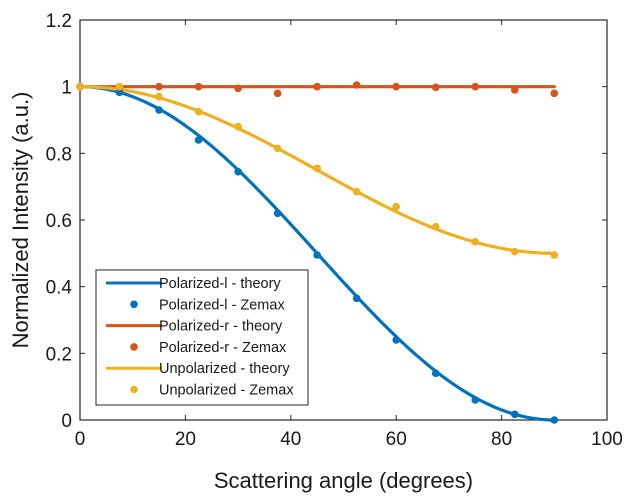  I want to click on x-axis-label: Scattering angle (degrees), so click(343, 480).